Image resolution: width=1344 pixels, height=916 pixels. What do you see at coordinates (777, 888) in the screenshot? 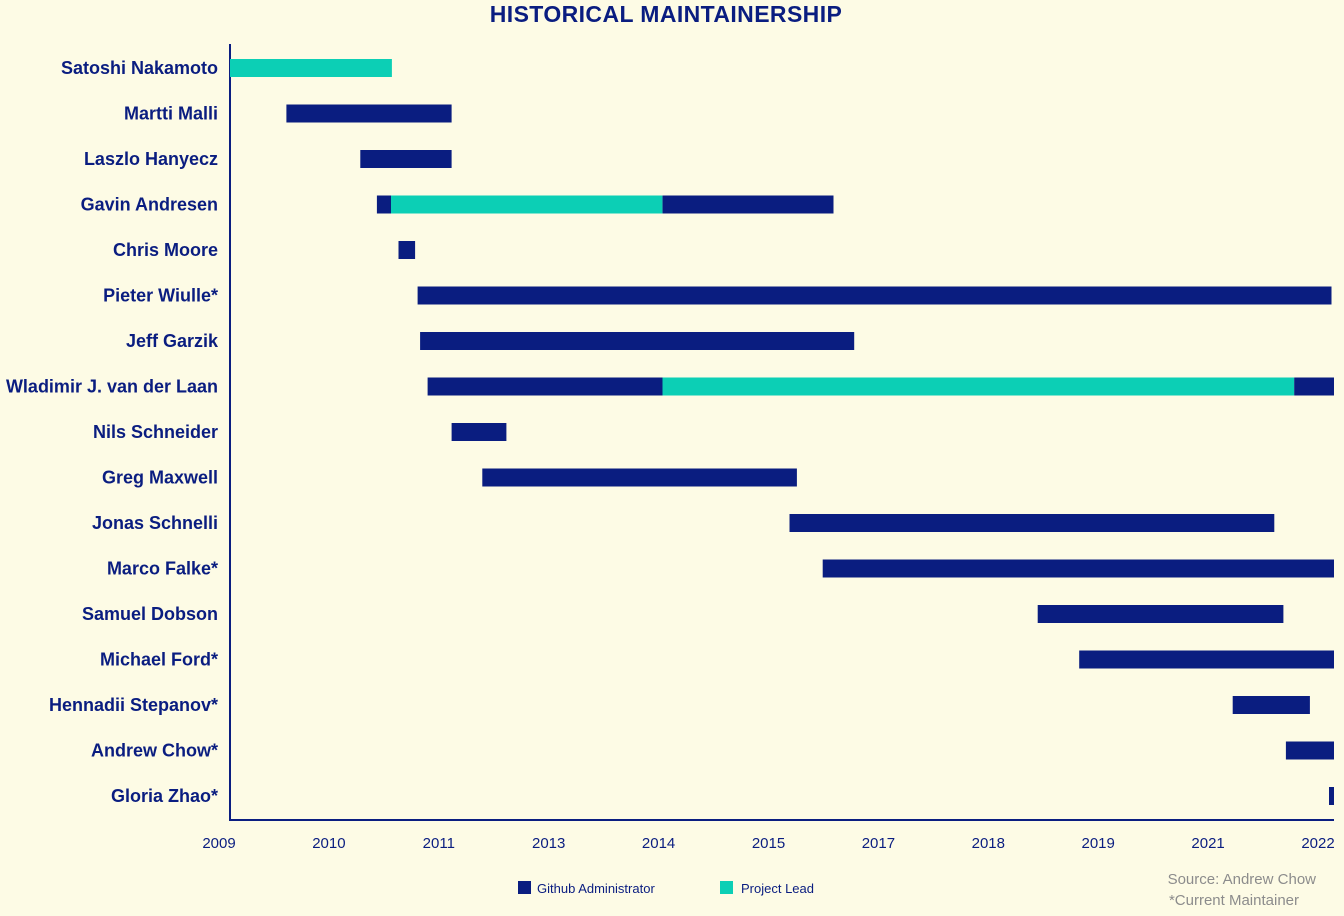
I see `legend-label-lead: Project Lead` at bounding box center [777, 888].